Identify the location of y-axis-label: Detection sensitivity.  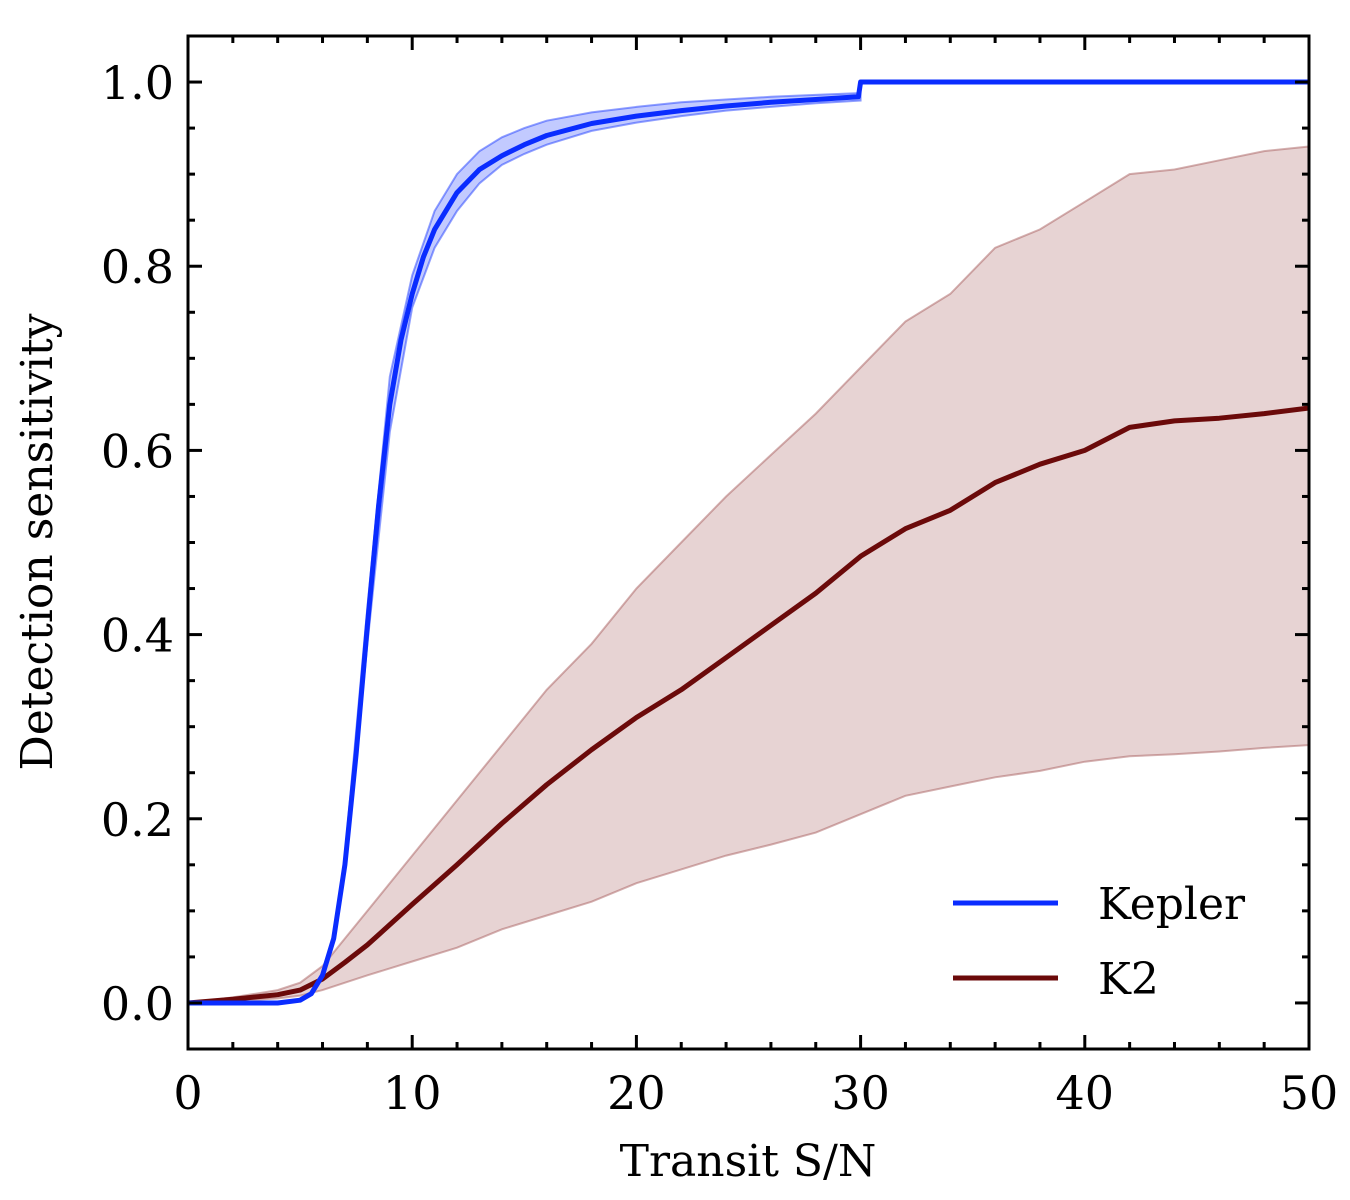
(37, 541).